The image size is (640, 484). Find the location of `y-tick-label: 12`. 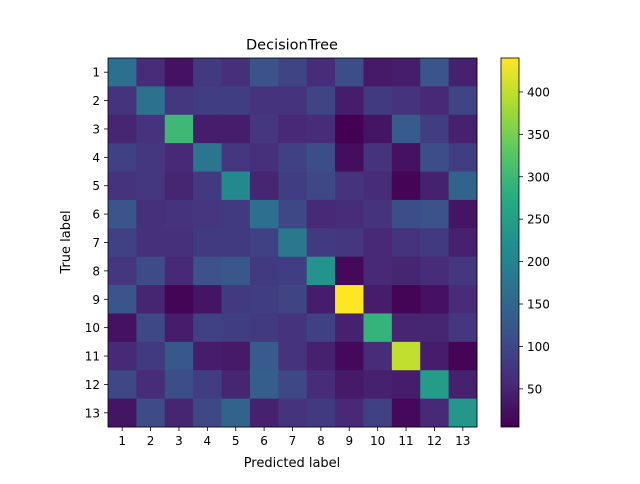

y-tick-label: 12 is located at coordinates (92, 385).